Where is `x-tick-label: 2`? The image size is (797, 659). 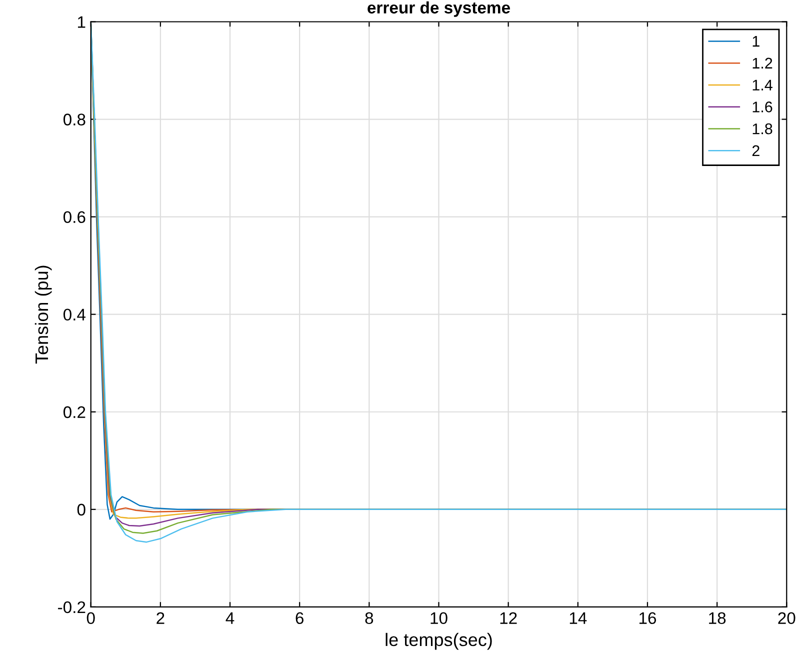
x-tick-label: 2 is located at coordinates (160, 618).